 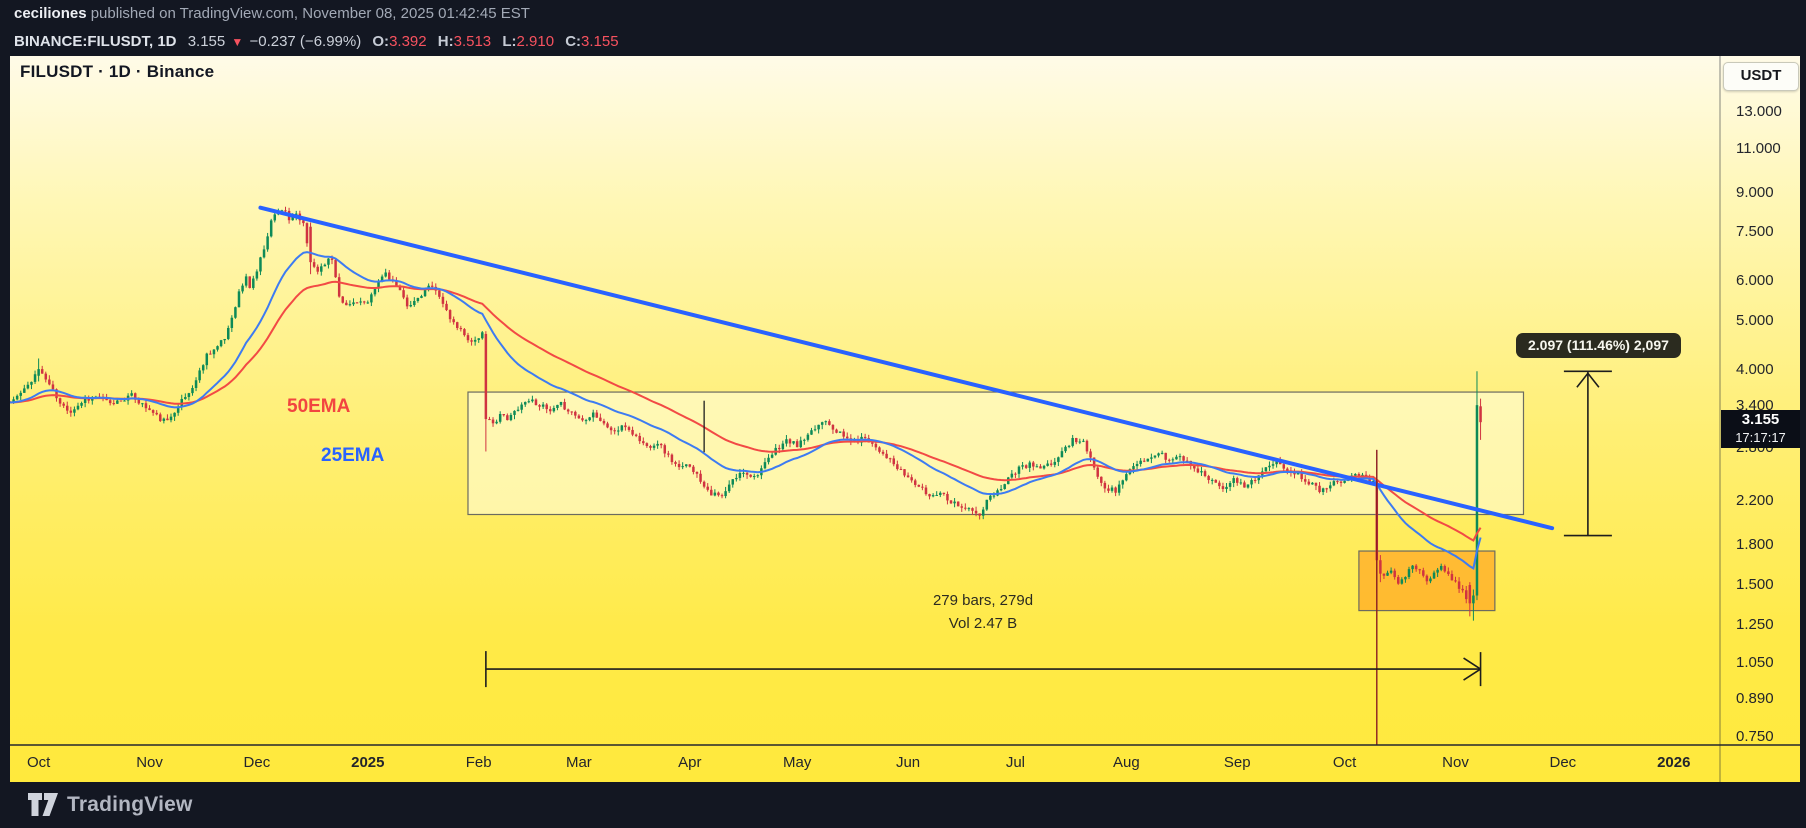 I want to click on currency-toggle-button: USDT, so click(x=1761, y=76).